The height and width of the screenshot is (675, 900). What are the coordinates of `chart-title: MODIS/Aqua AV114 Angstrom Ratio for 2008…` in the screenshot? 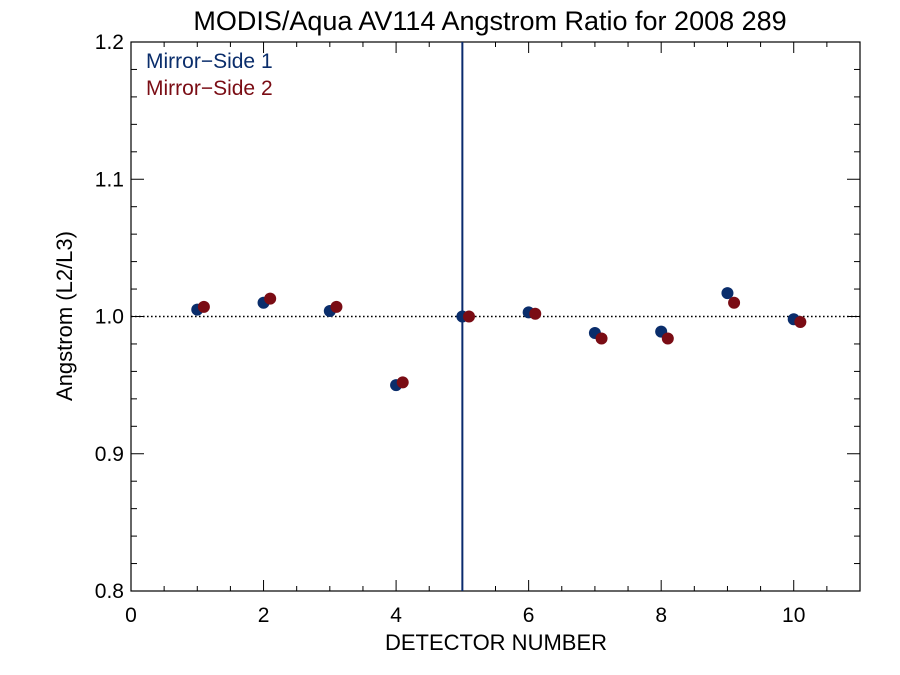 It's located at (489, 21).